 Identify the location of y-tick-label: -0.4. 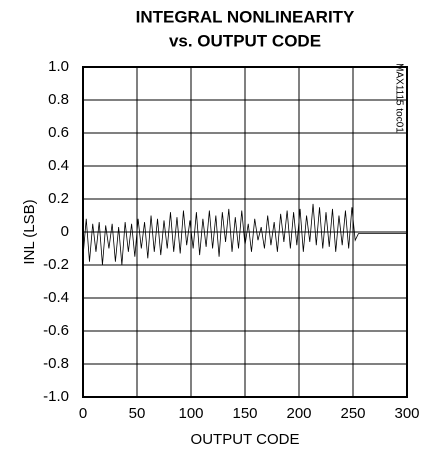
(56, 297).